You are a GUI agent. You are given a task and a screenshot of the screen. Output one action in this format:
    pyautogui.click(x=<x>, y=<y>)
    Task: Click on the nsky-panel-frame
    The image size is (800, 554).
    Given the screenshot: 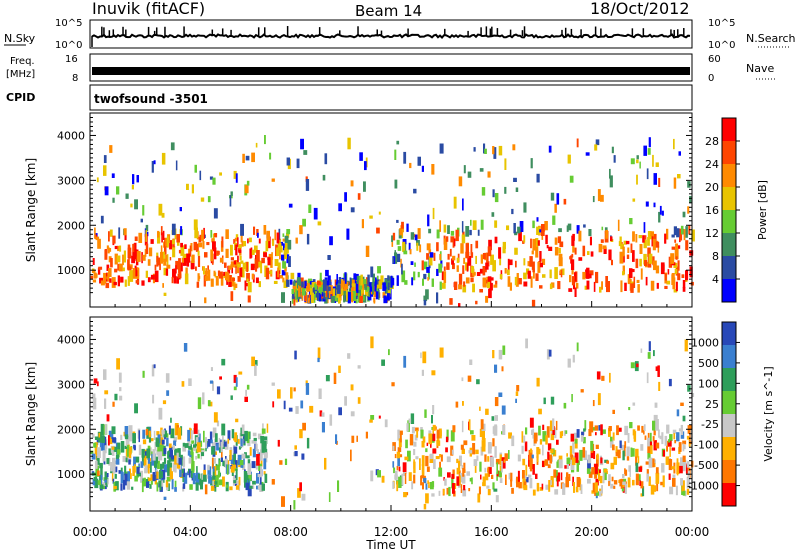 What is the action you would take?
    pyautogui.click(x=391, y=34)
    